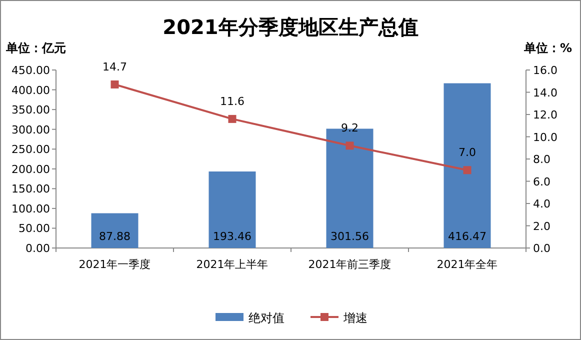  What do you see at coordinates (545, 115) in the screenshot?
I see `y2-tick-label: 12.0` at bounding box center [545, 115].